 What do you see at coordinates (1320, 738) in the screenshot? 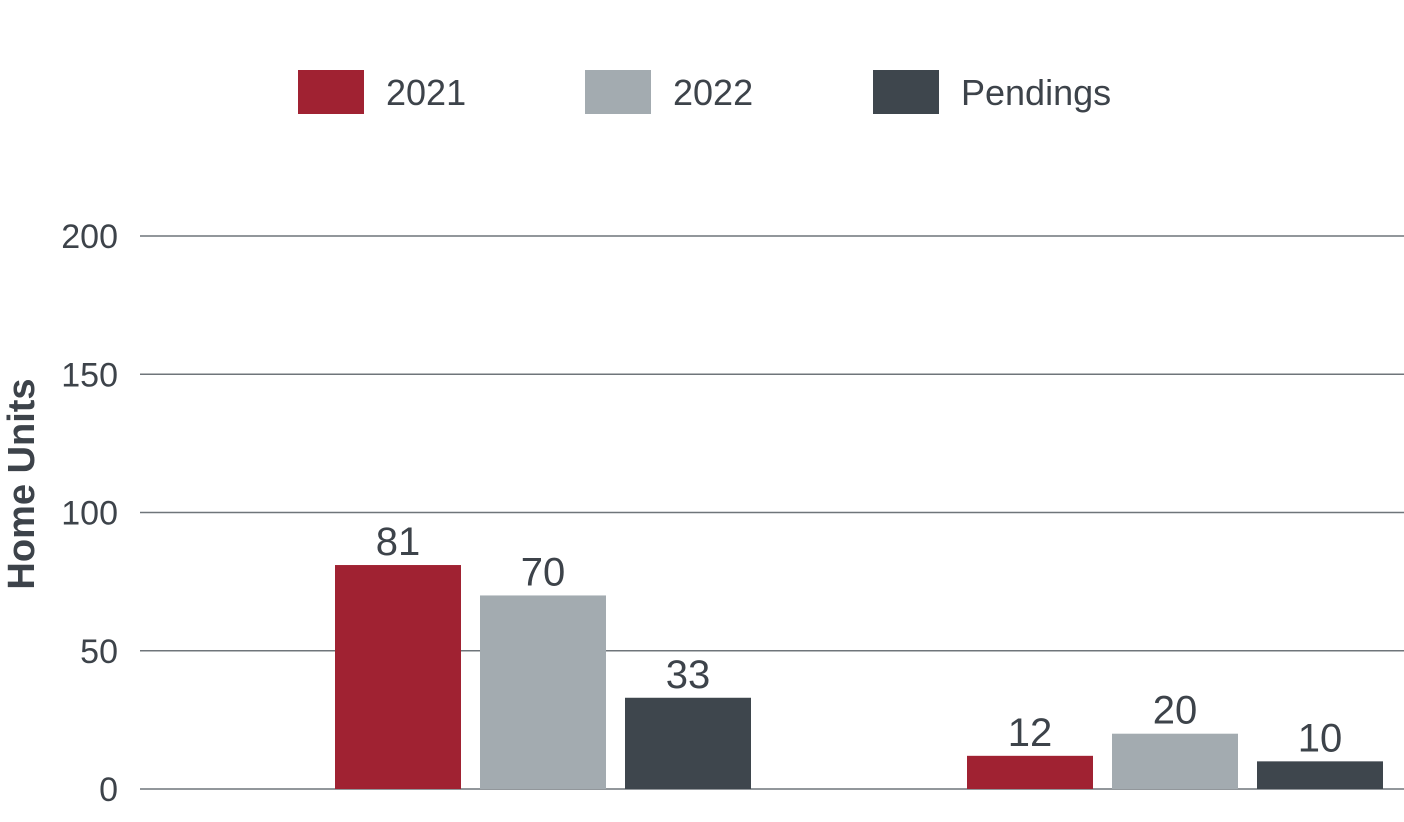
I see `data-label: 10` at bounding box center [1320, 738].